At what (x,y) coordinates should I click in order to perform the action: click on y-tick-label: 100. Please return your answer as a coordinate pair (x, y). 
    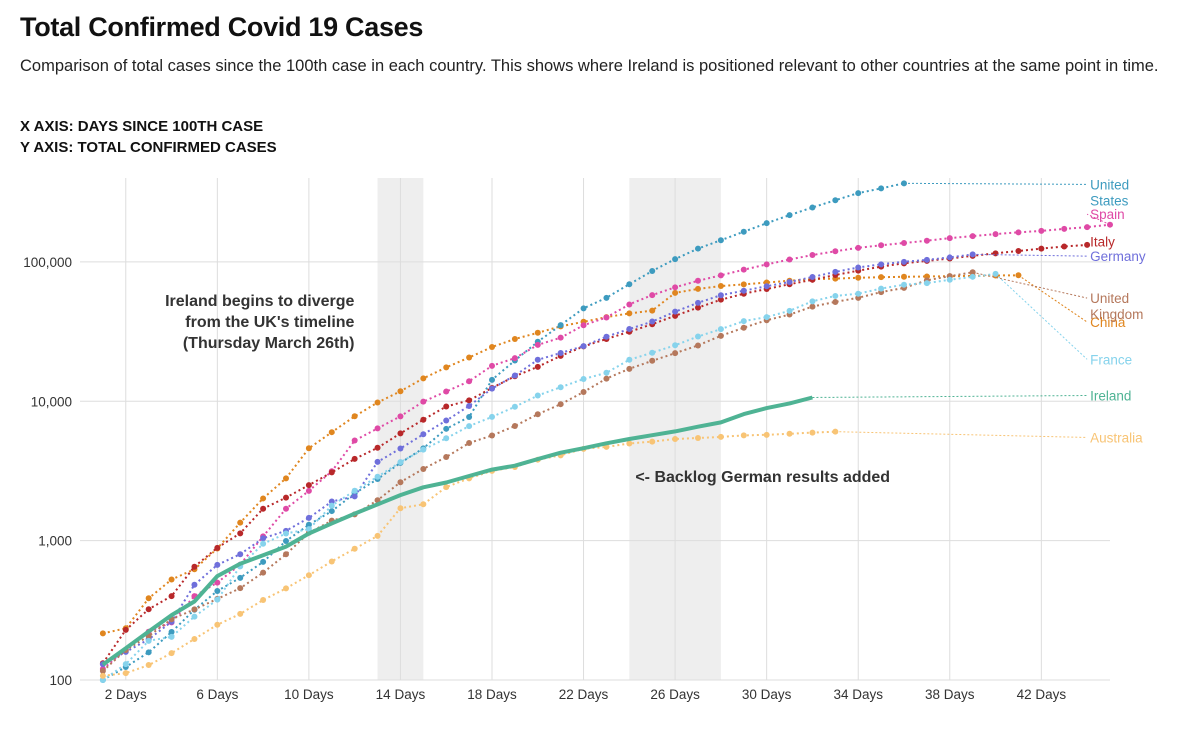
    Looking at the image, I should click on (60, 680).